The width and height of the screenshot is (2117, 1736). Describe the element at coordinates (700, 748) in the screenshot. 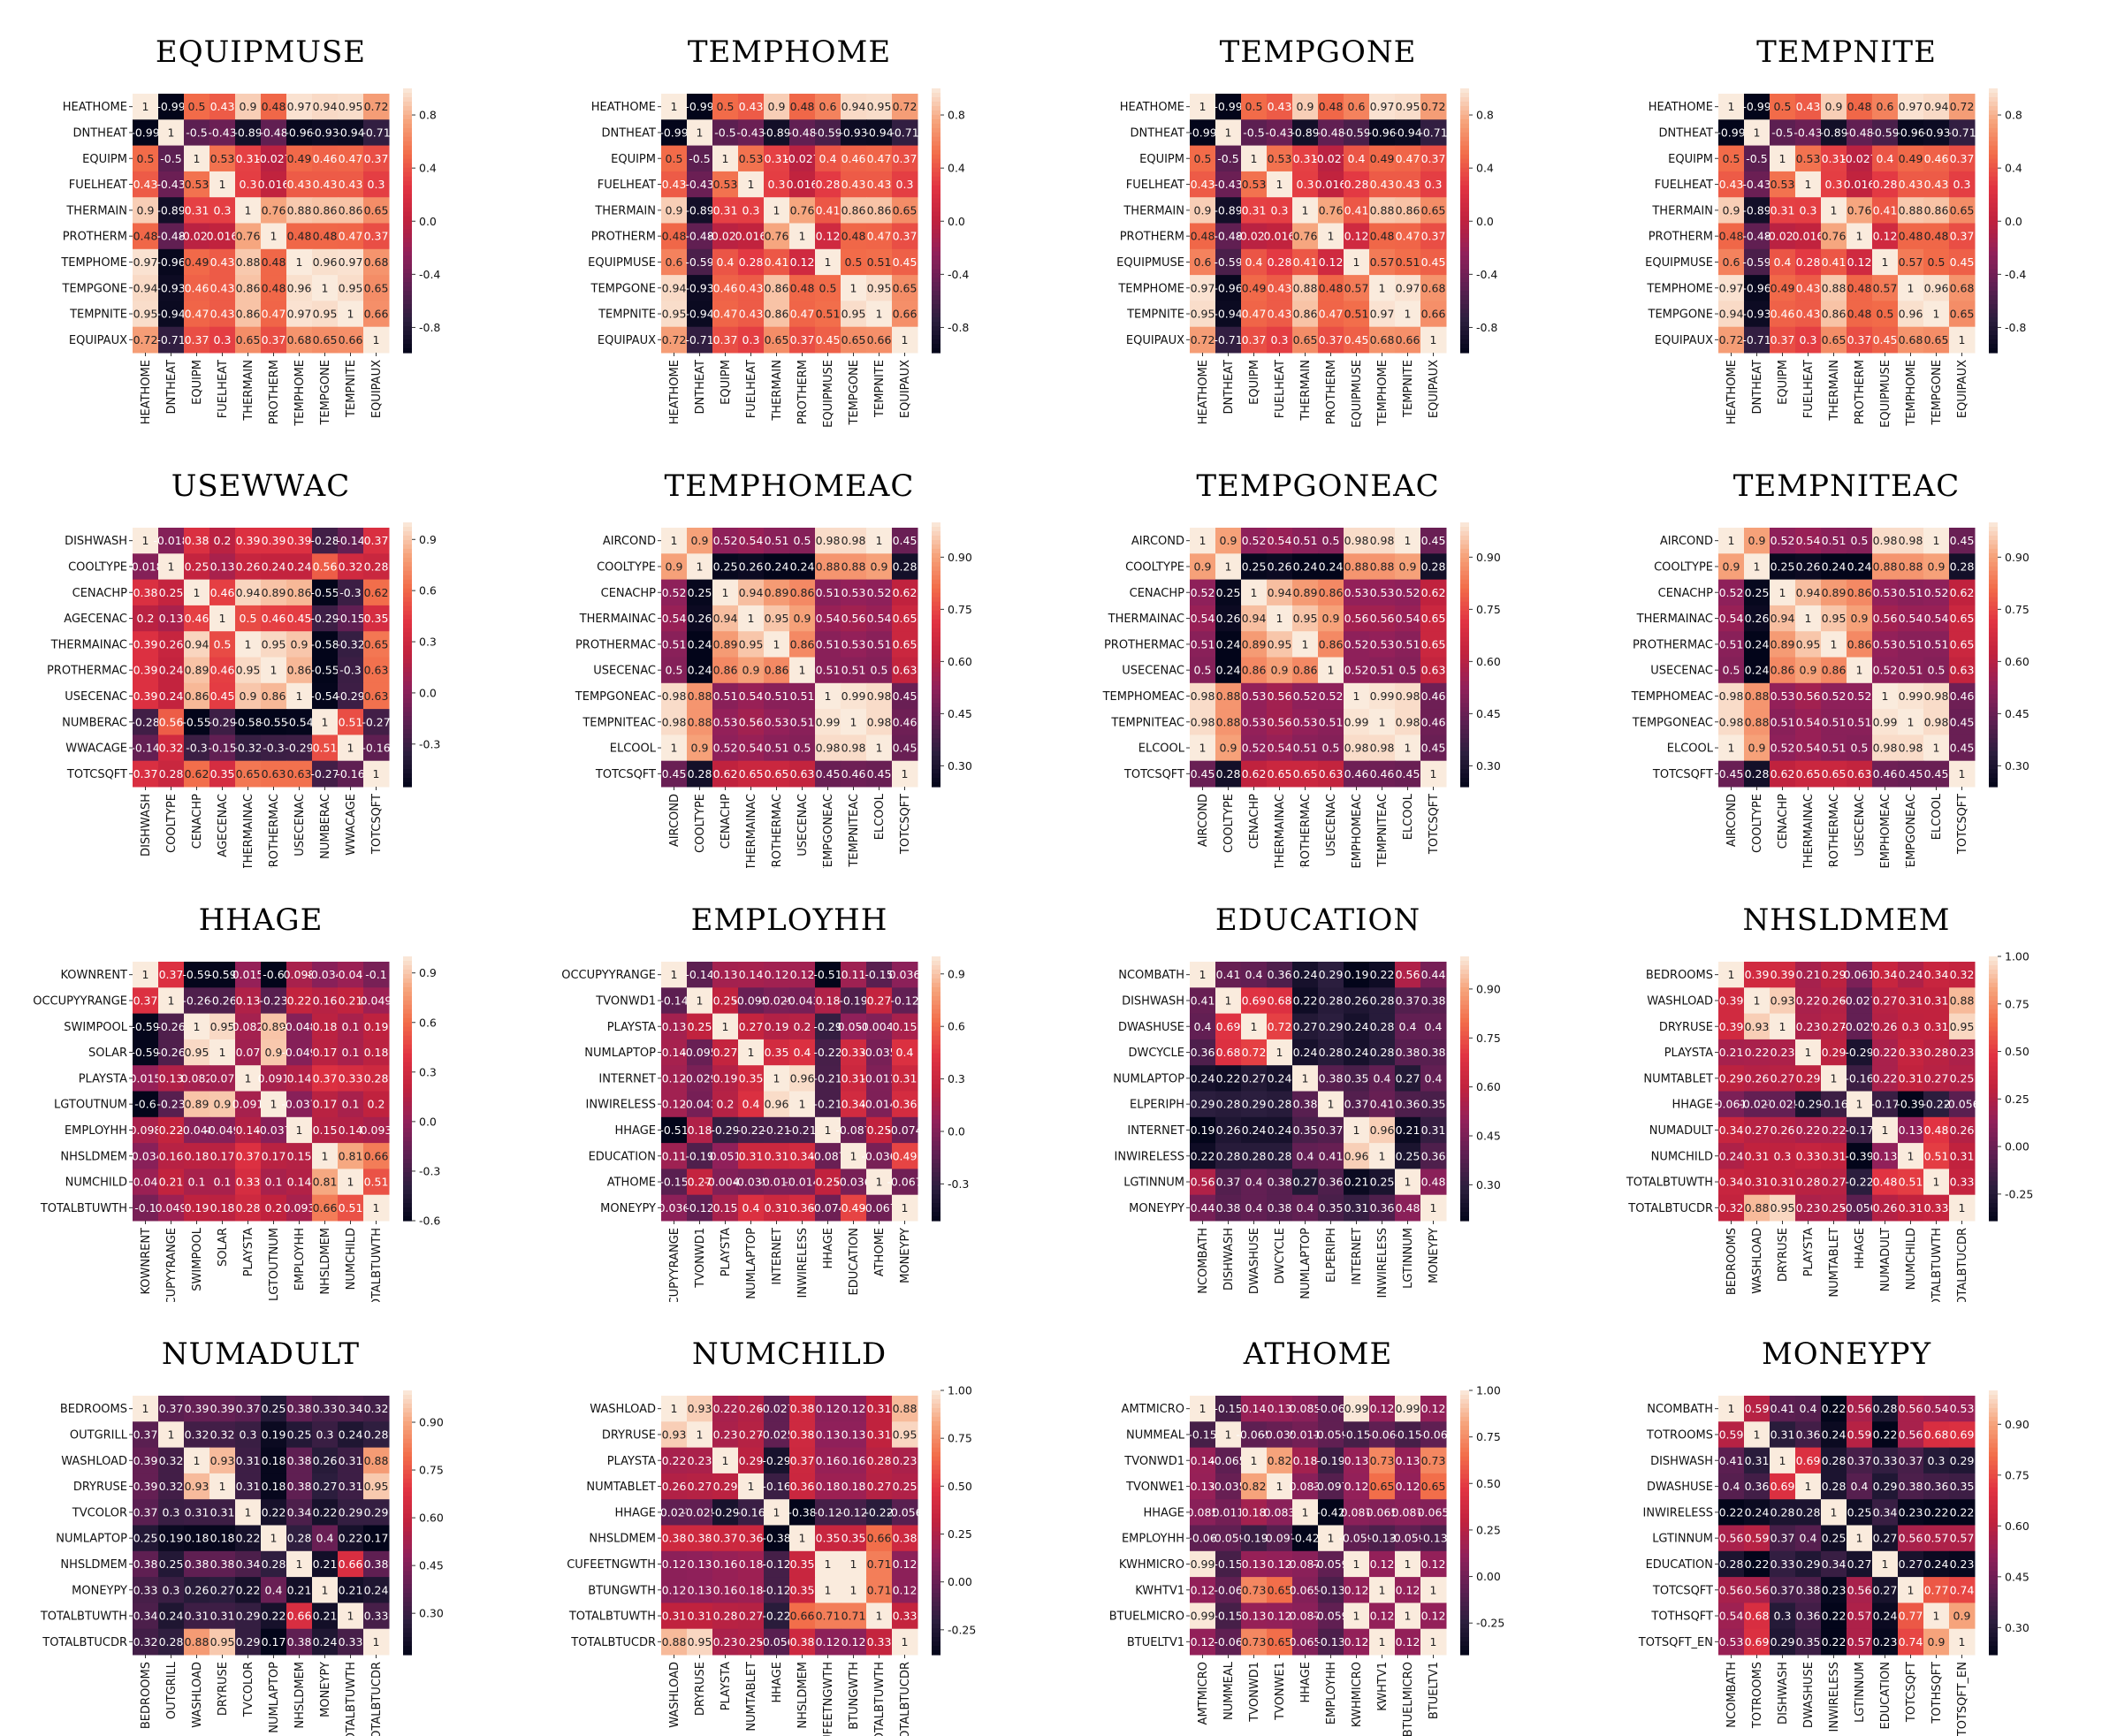

I see `cell-value: 0.9` at that location.